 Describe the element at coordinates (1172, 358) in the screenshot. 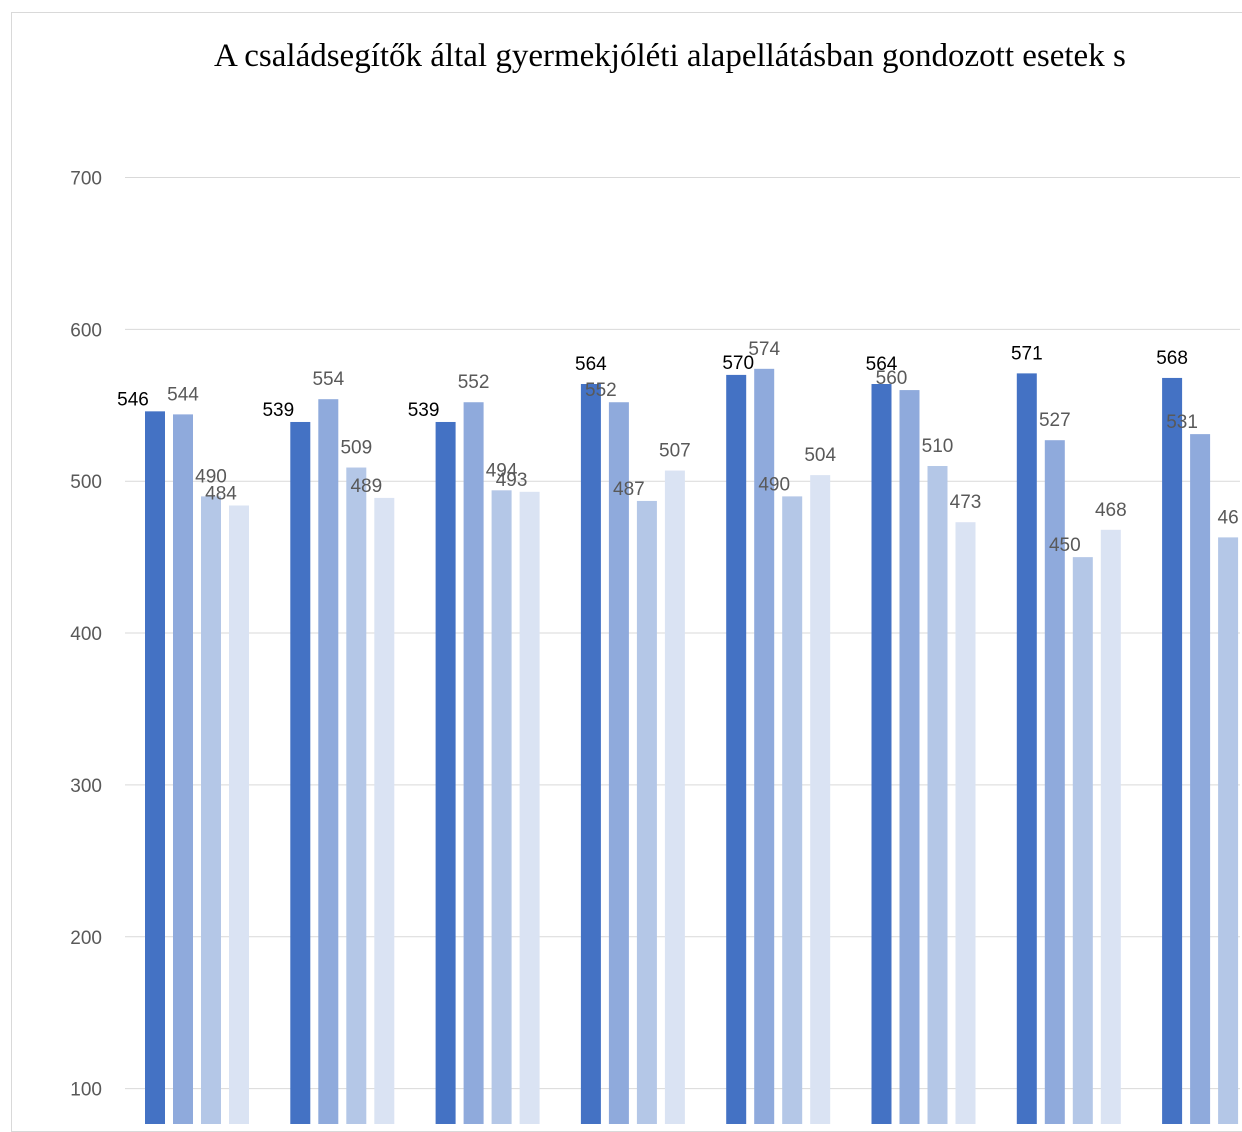

I see `data-label: 568` at that location.